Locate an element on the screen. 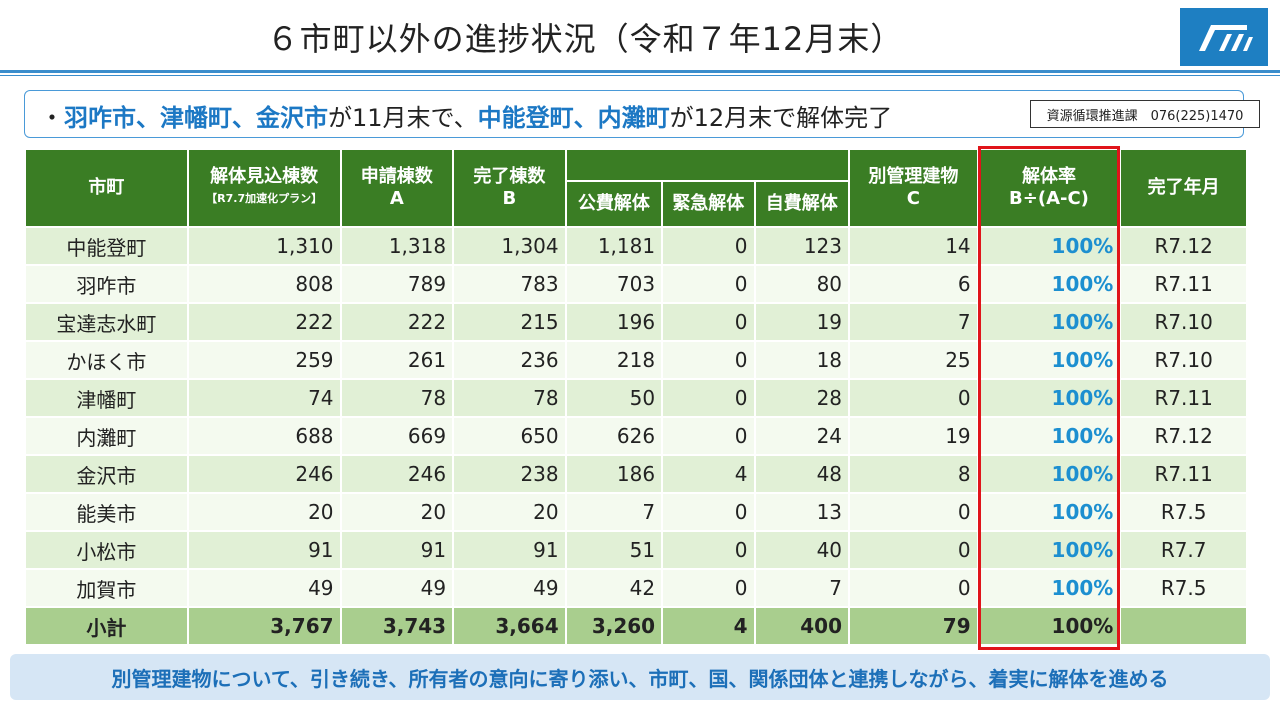 The image size is (1280, 720). total-emergency: 4 is located at coordinates (708, 626).